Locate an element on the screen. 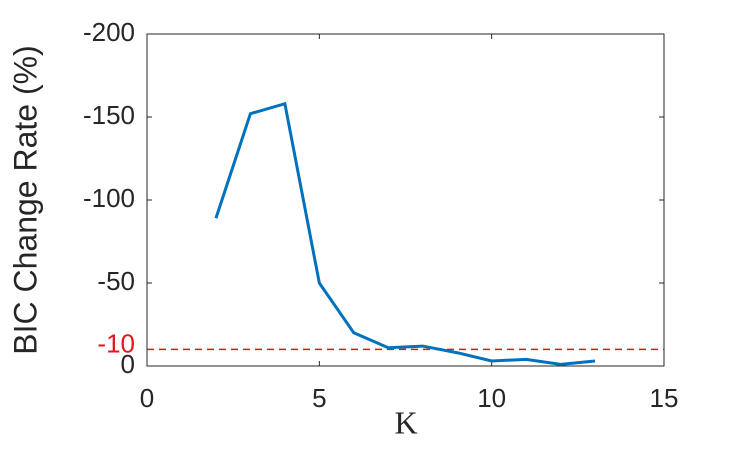  reference-label: -10 is located at coordinates (116, 343).